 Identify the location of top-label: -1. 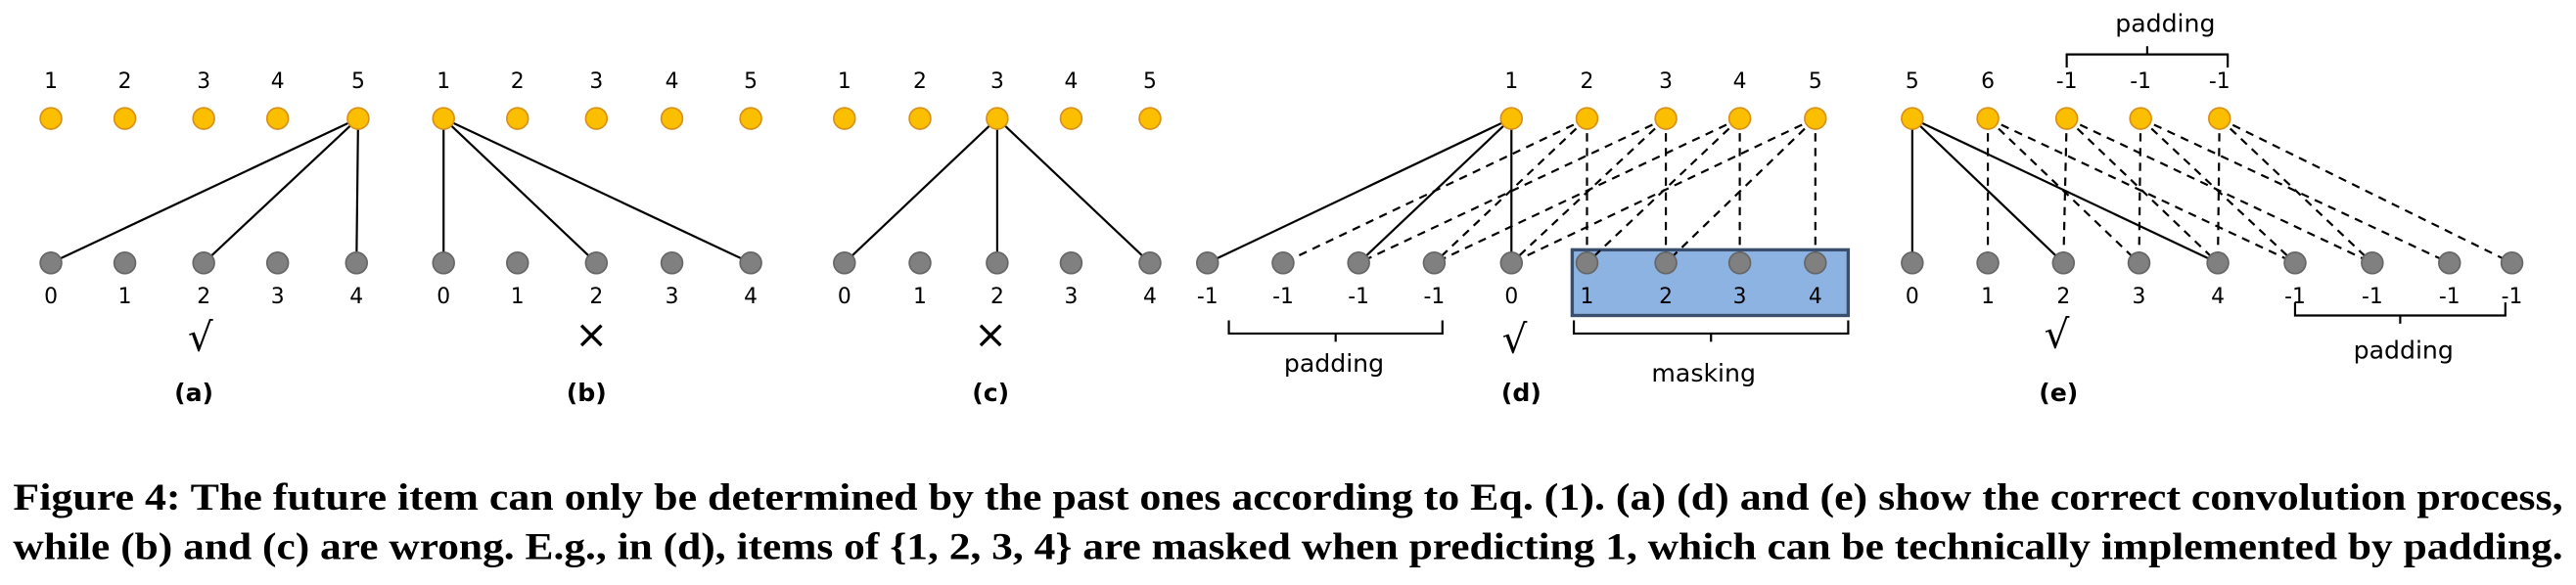
(2140, 81).